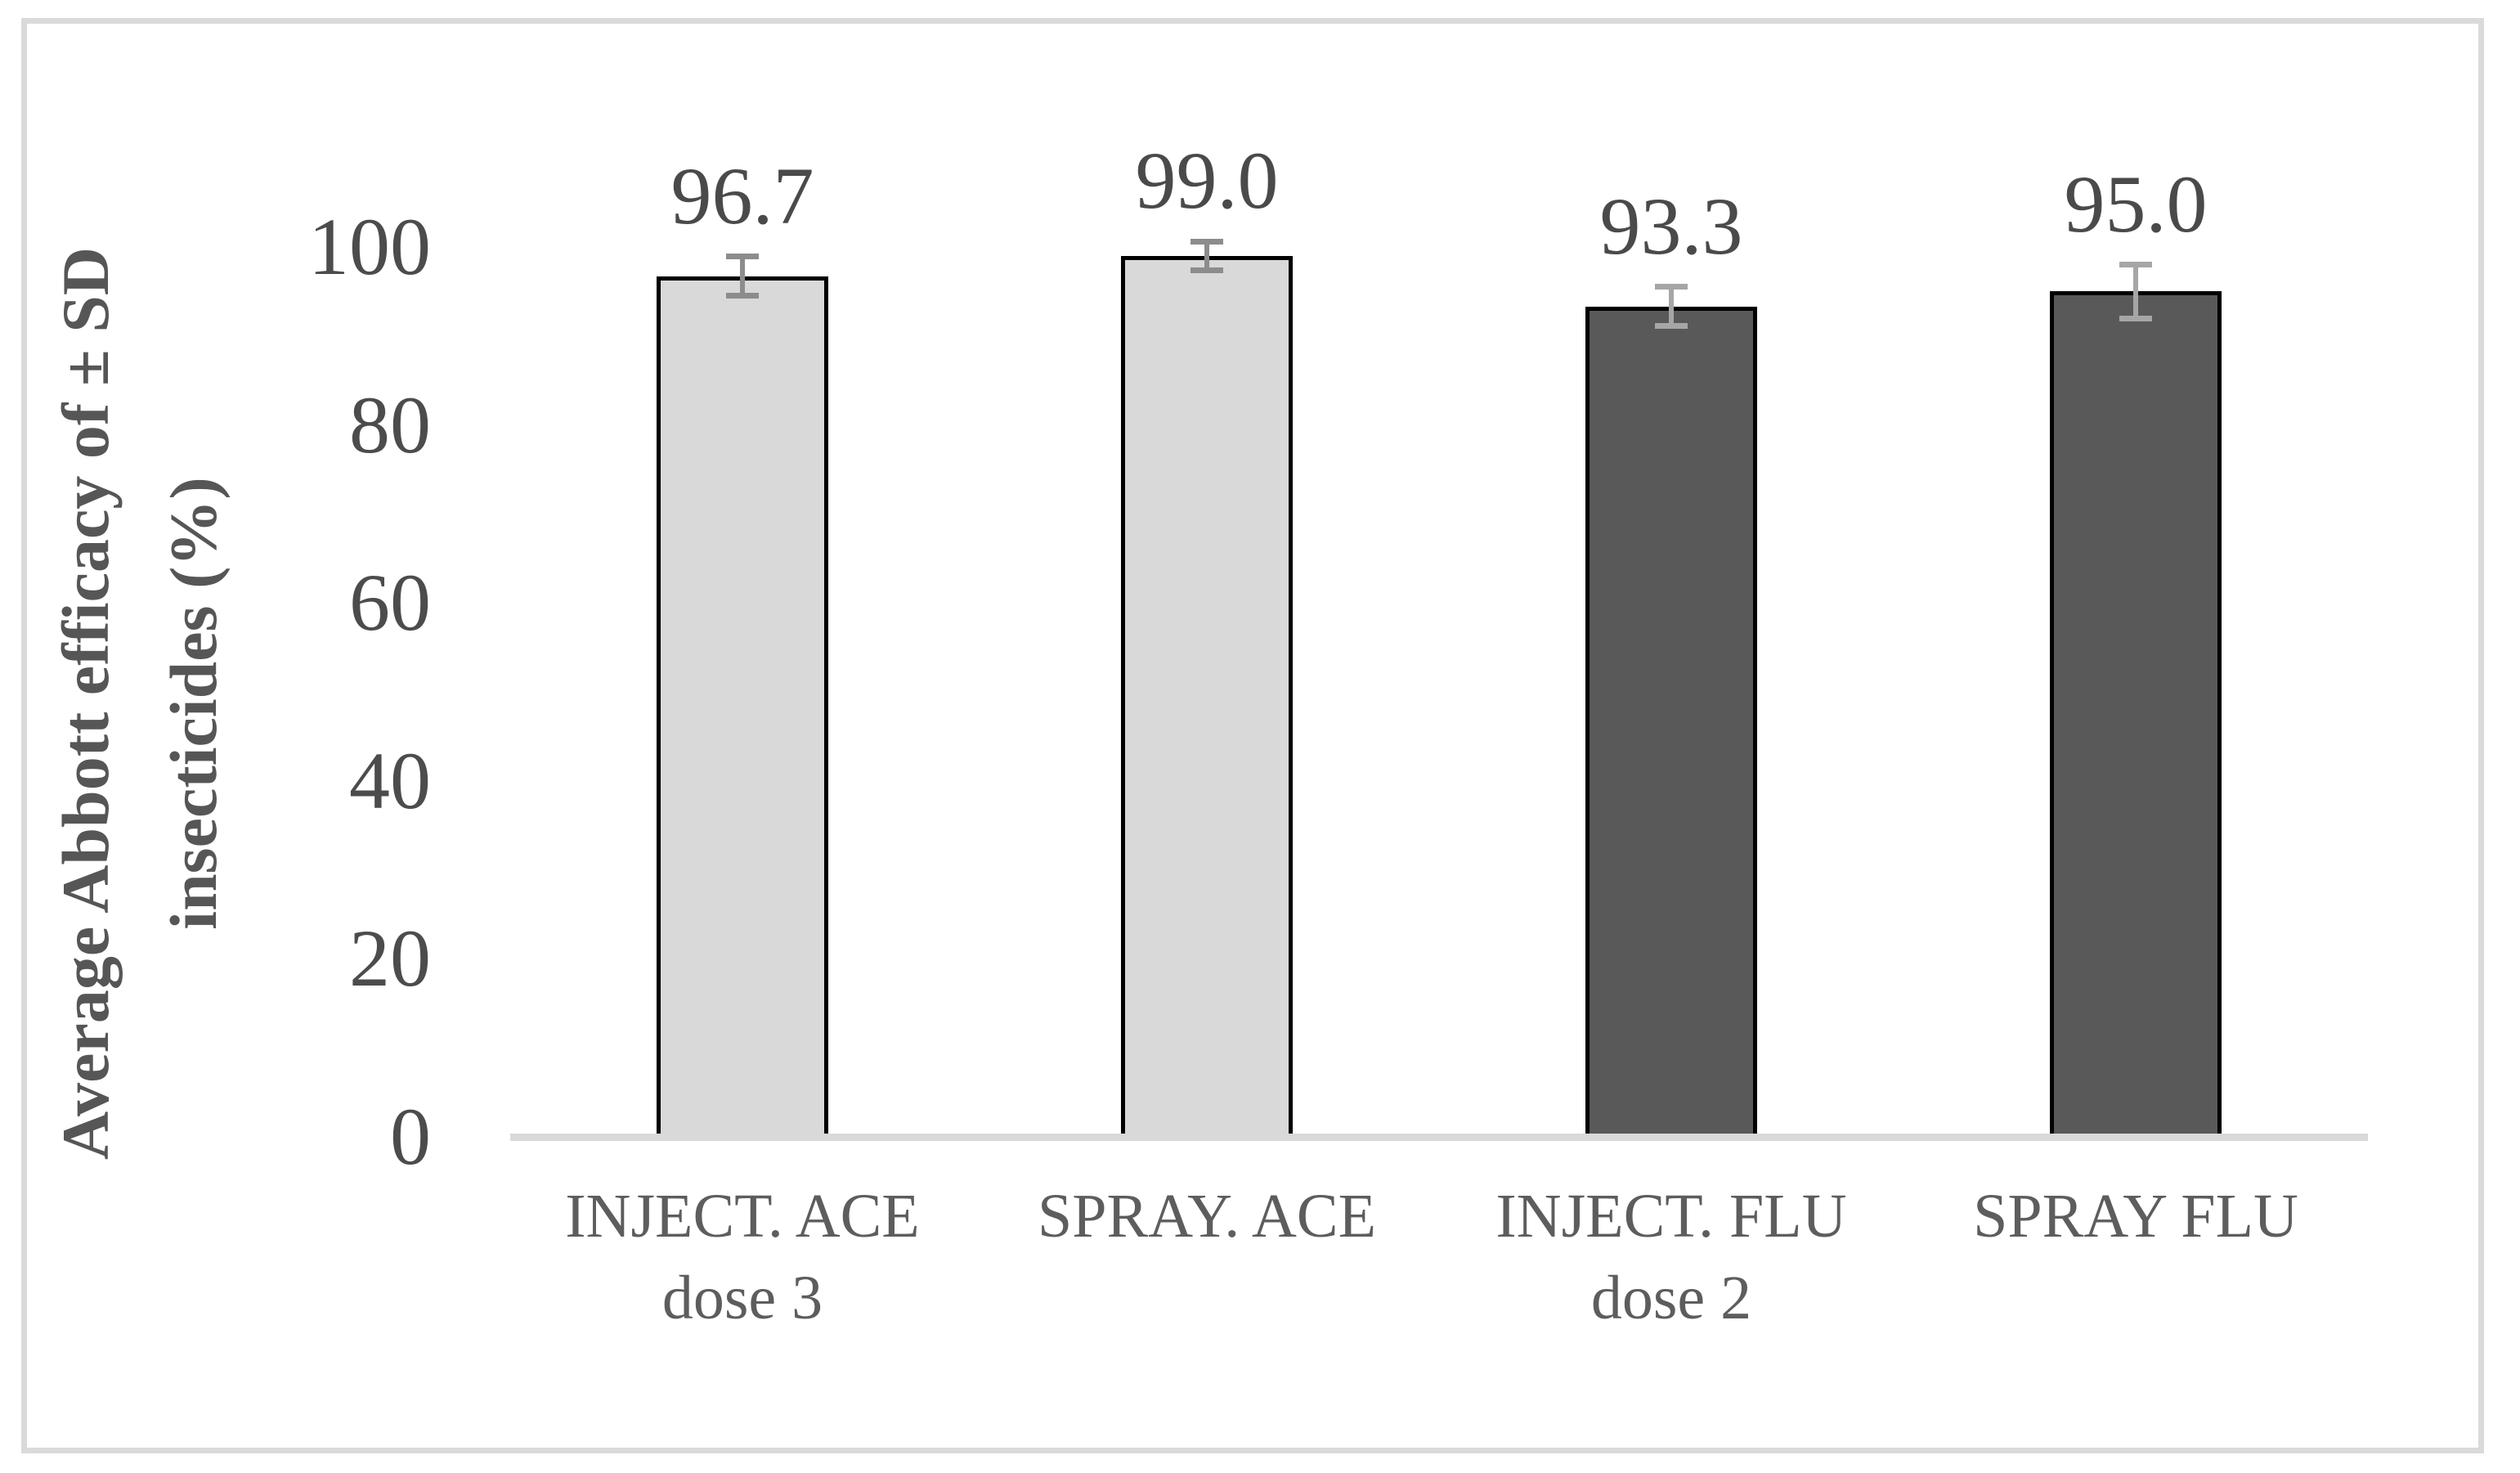 This screenshot has width=2520, height=1473. What do you see at coordinates (1207, 1216) in the screenshot?
I see `category-label: SPRAY. ACE` at bounding box center [1207, 1216].